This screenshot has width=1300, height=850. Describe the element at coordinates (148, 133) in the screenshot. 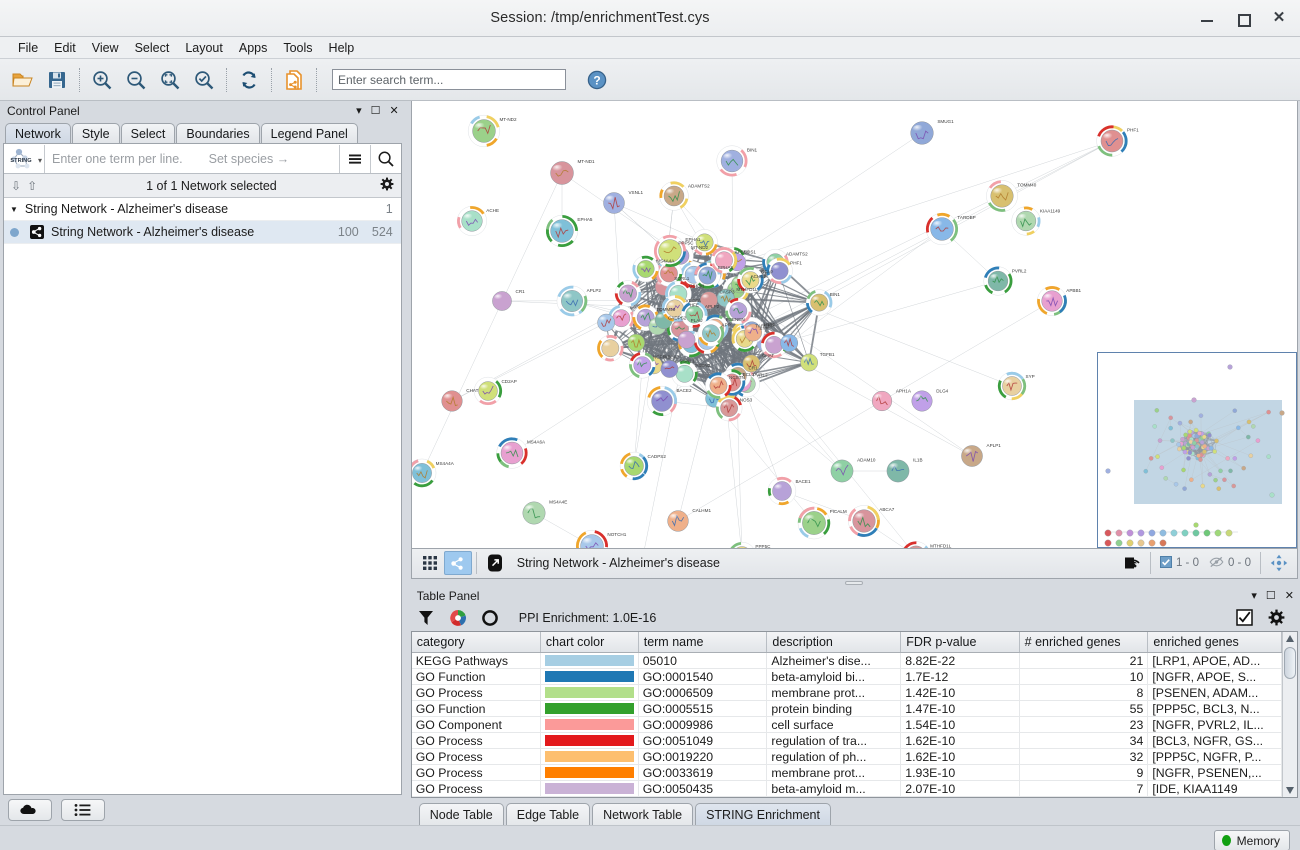

I see `tab-select: Select` at that location.